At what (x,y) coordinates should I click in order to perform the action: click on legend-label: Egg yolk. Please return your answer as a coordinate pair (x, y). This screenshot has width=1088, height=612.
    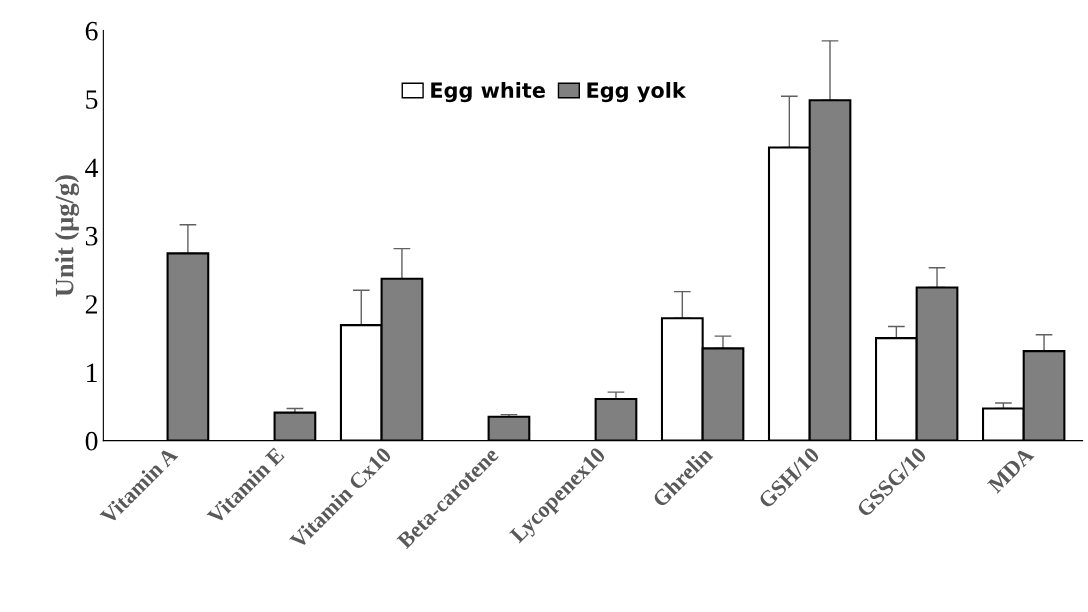
    Looking at the image, I should click on (637, 92).